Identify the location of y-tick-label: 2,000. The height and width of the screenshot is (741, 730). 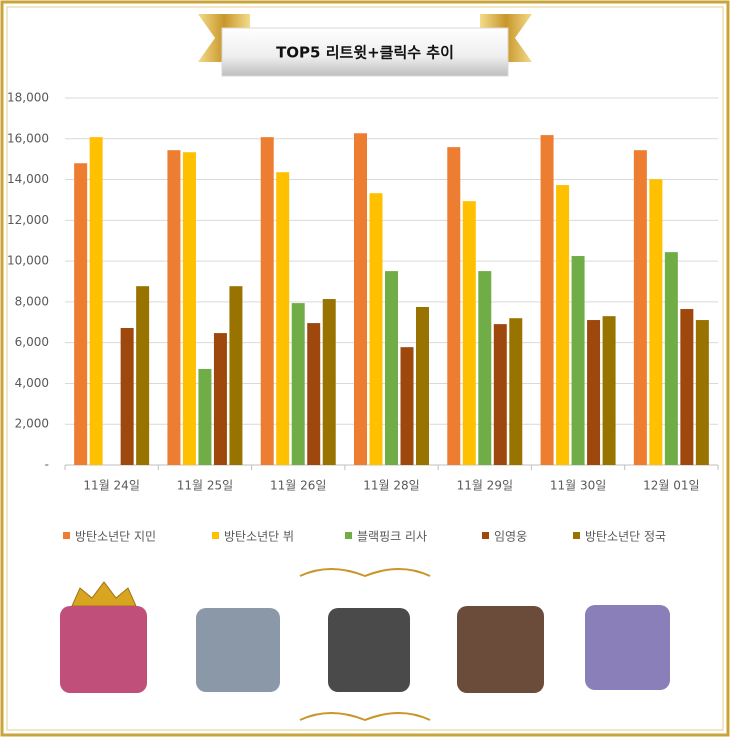
(32, 424).